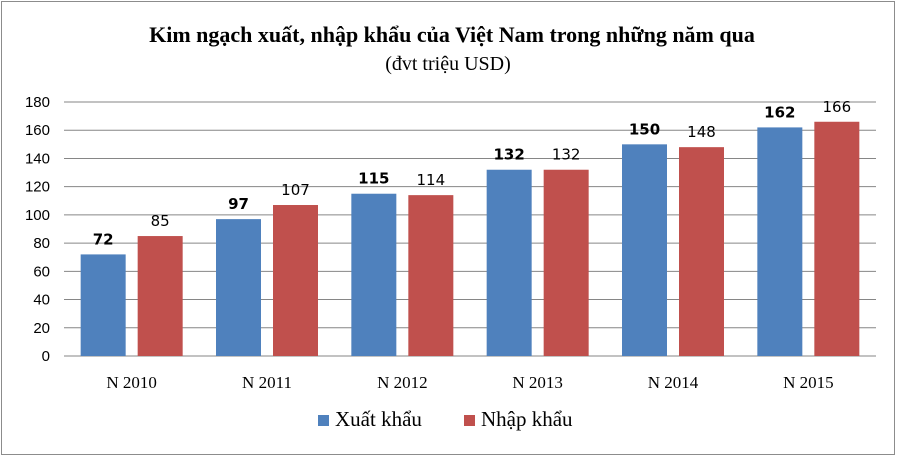  What do you see at coordinates (448, 64) in the screenshot?
I see `chart-subtitle: (đvt triệu USD)` at bounding box center [448, 64].